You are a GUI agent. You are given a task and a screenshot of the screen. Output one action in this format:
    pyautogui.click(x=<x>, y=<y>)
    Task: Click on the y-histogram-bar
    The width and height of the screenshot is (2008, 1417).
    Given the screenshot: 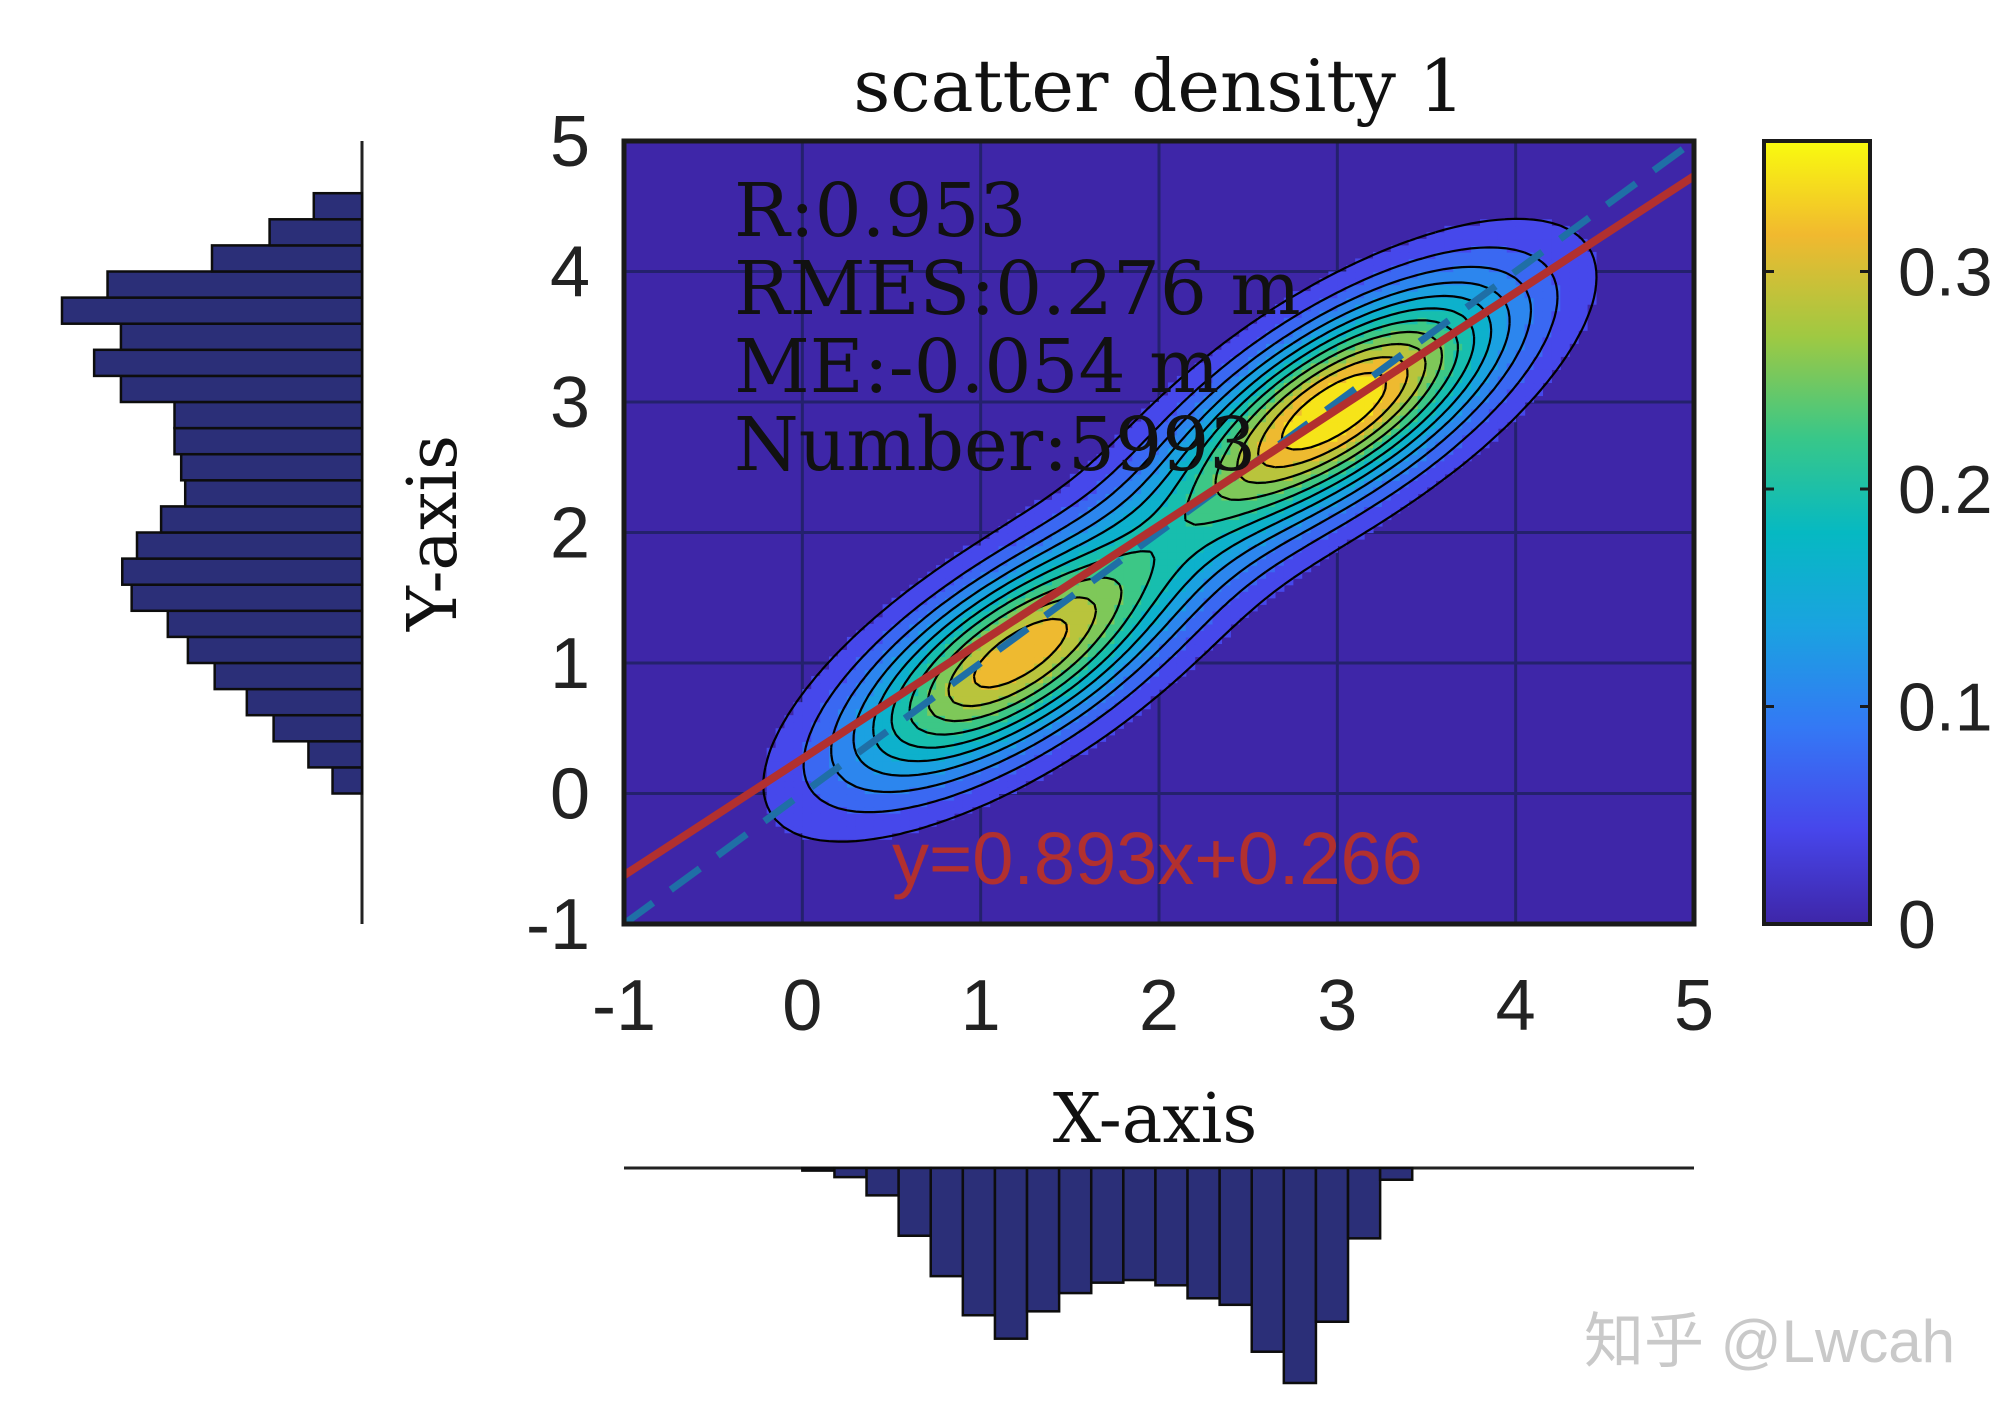 What is the action you would take?
    pyautogui.click(x=268, y=441)
    